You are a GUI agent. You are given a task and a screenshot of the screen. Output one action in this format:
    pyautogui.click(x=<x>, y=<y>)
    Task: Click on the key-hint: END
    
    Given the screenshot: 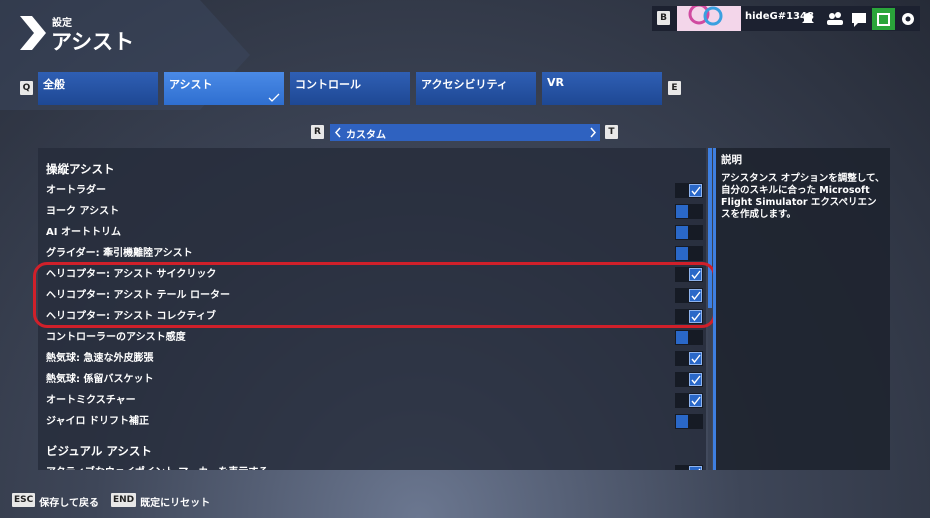 What is the action you would take?
    pyautogui.click(x=123, y=500)
    